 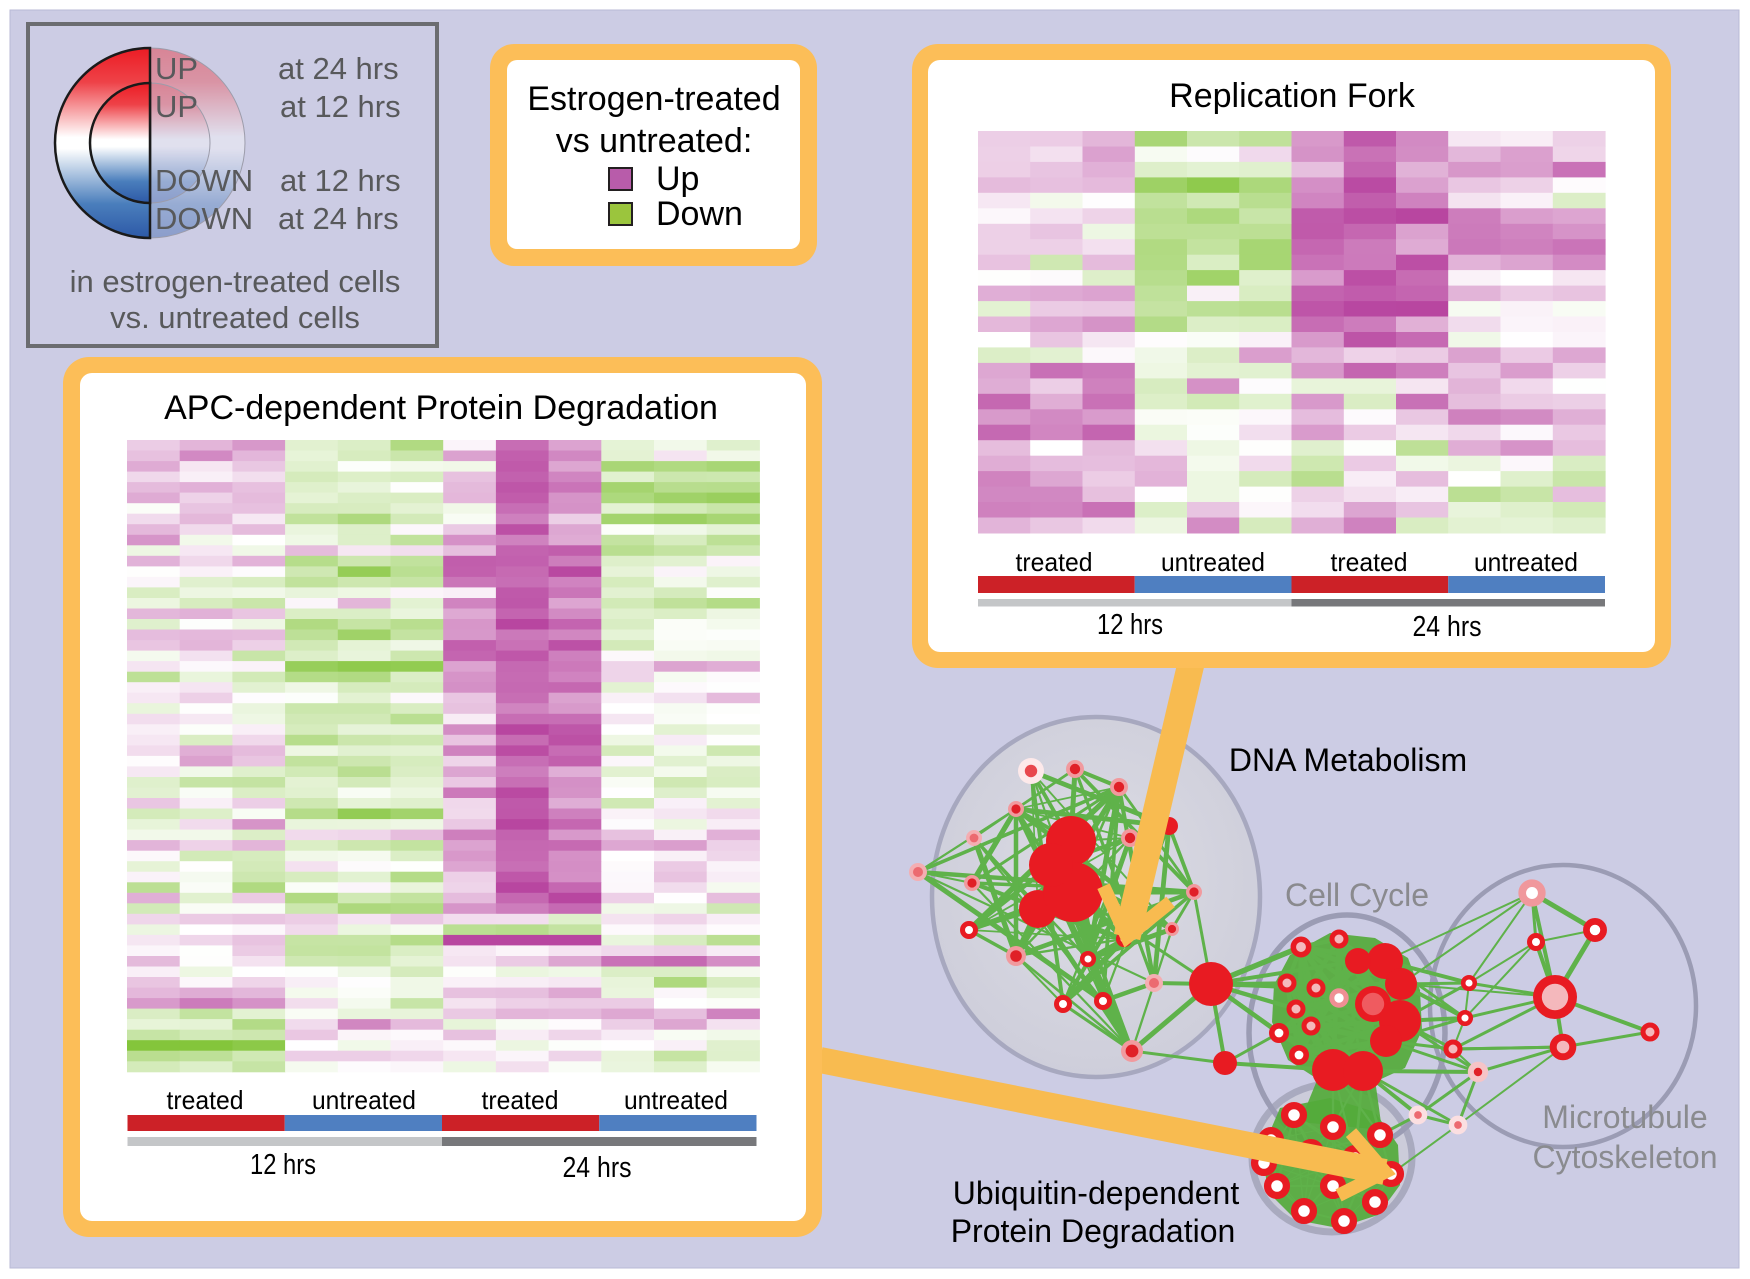 I want to click on svg-text: Ubiquitin-dependent, so click(x=1096, y=1193).